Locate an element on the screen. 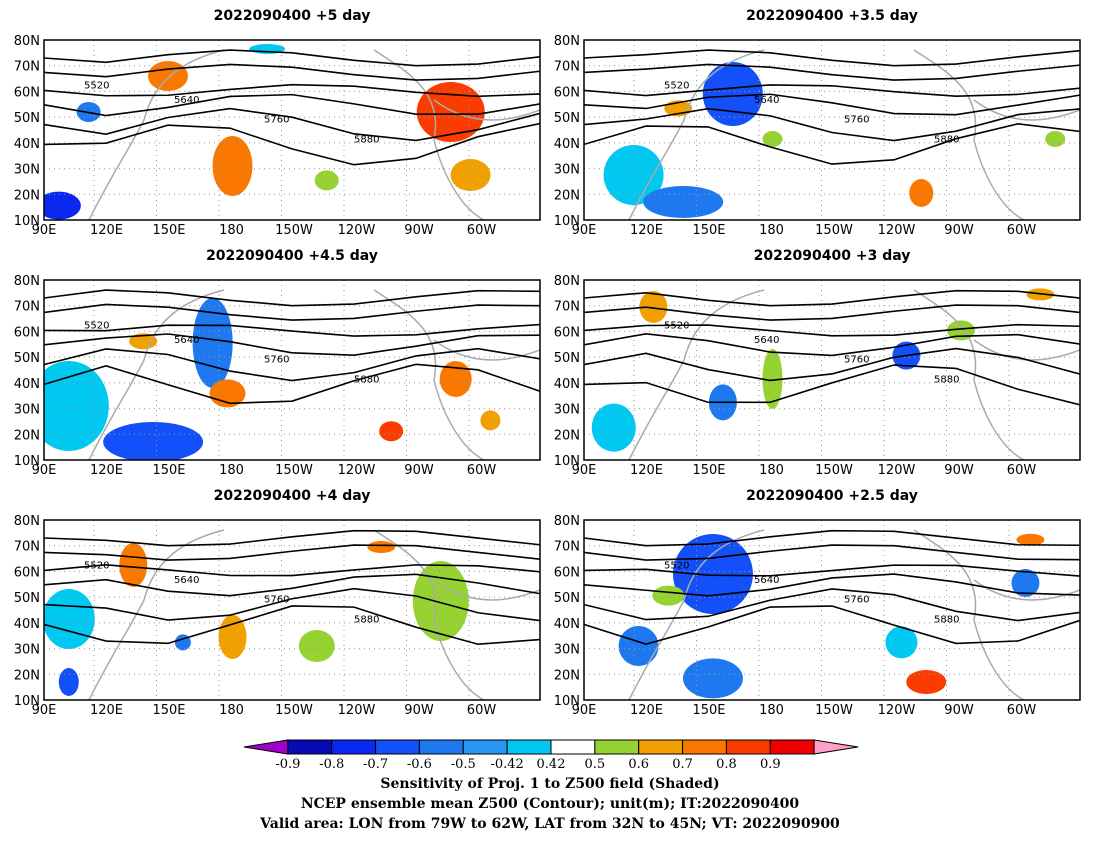 The height and width of the screenshot is (850, 1100). colorbar-tick-label: 0.5 is located at coordinates (595, 764).